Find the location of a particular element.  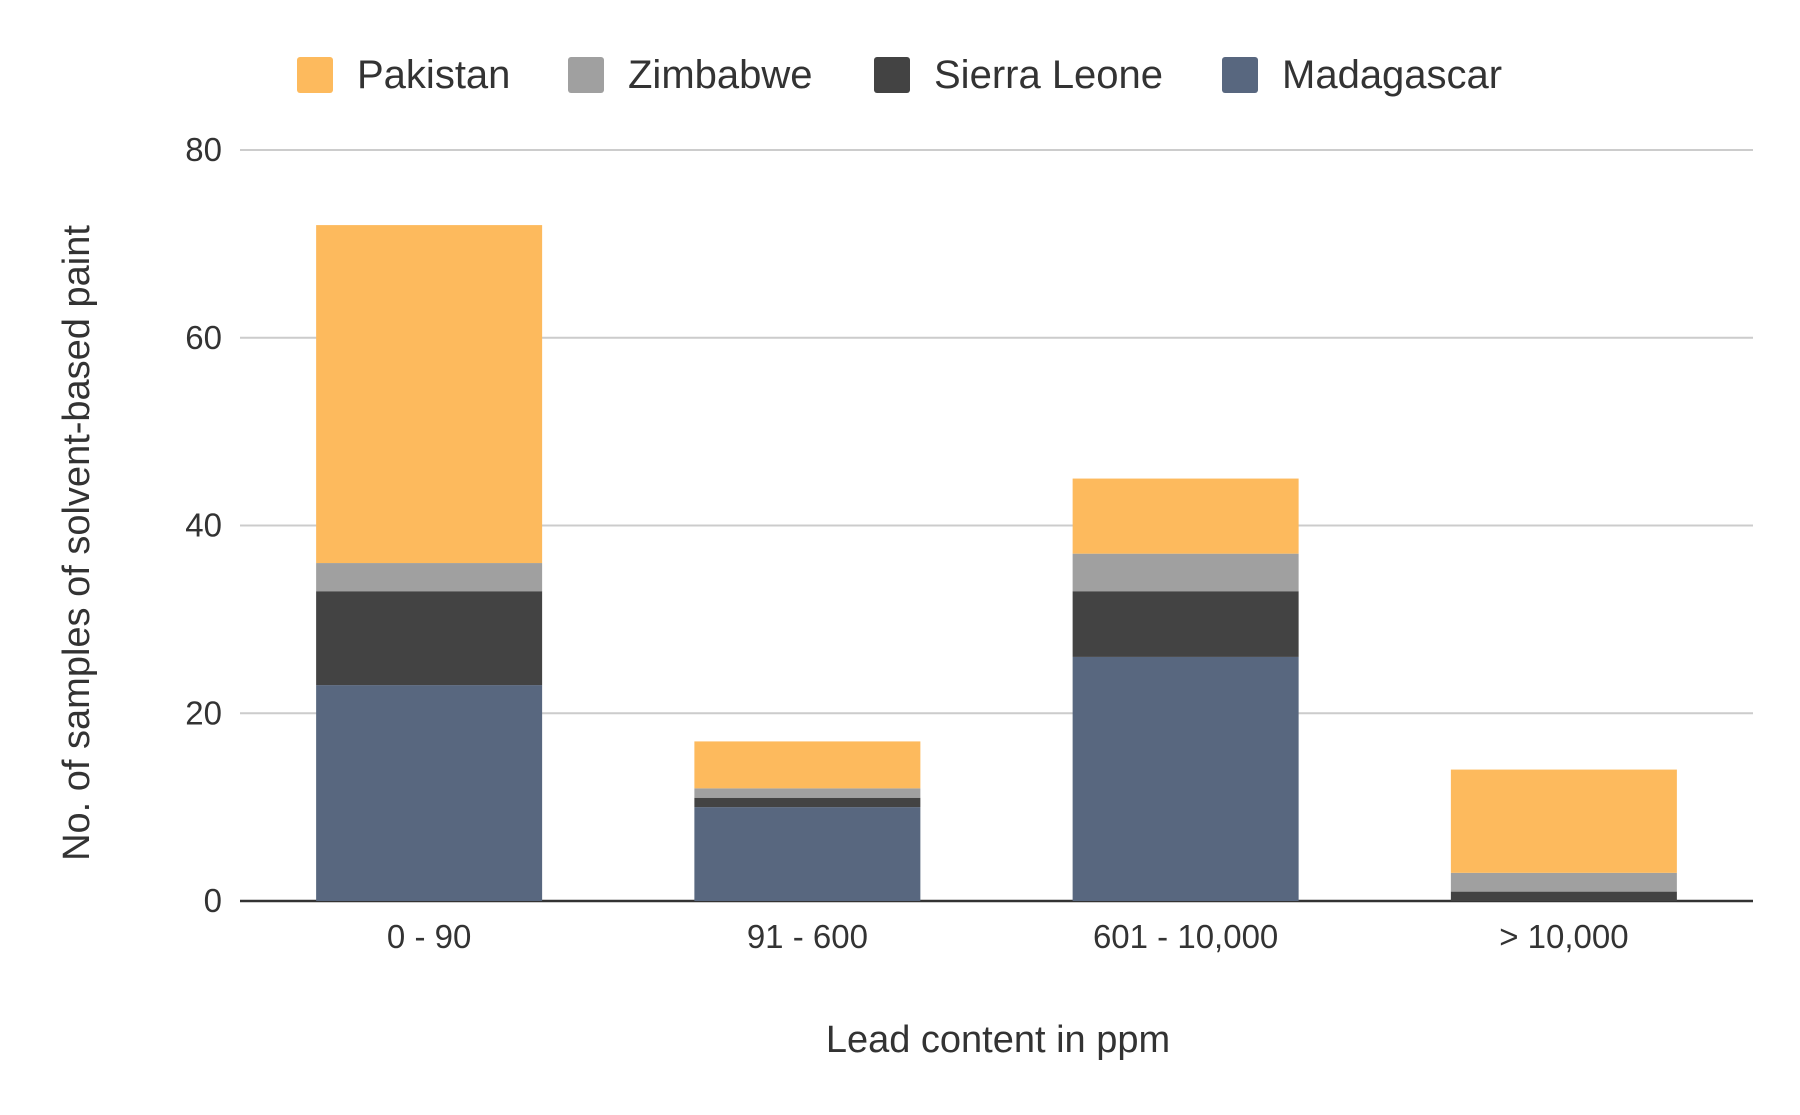

legend-label-sierra-leone: Sierra Leone is located at coordinates (1048, 75).